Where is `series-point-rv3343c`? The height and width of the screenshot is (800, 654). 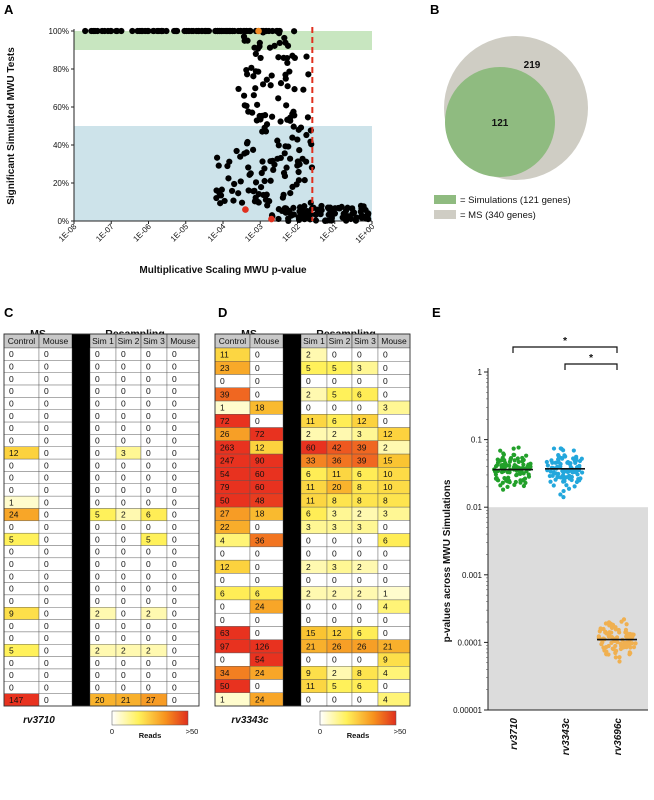
series-point-rv3343c is located at coordinates (579, 480).